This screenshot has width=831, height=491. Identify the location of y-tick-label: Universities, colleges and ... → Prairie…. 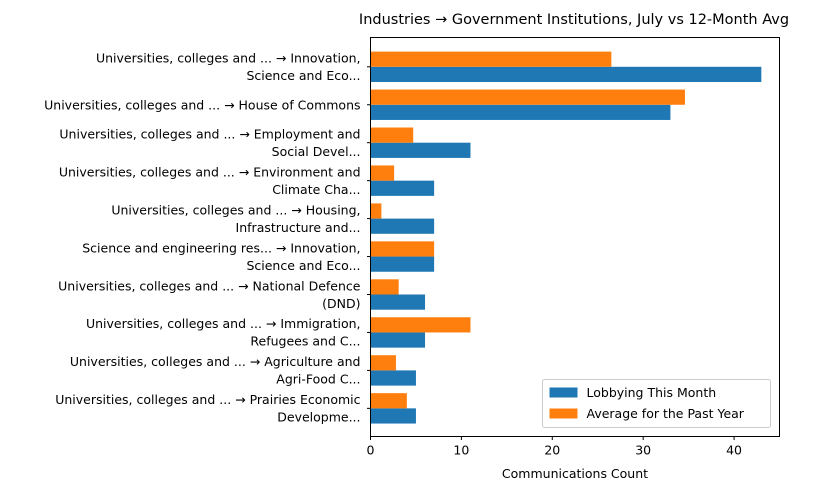
(207, 408).